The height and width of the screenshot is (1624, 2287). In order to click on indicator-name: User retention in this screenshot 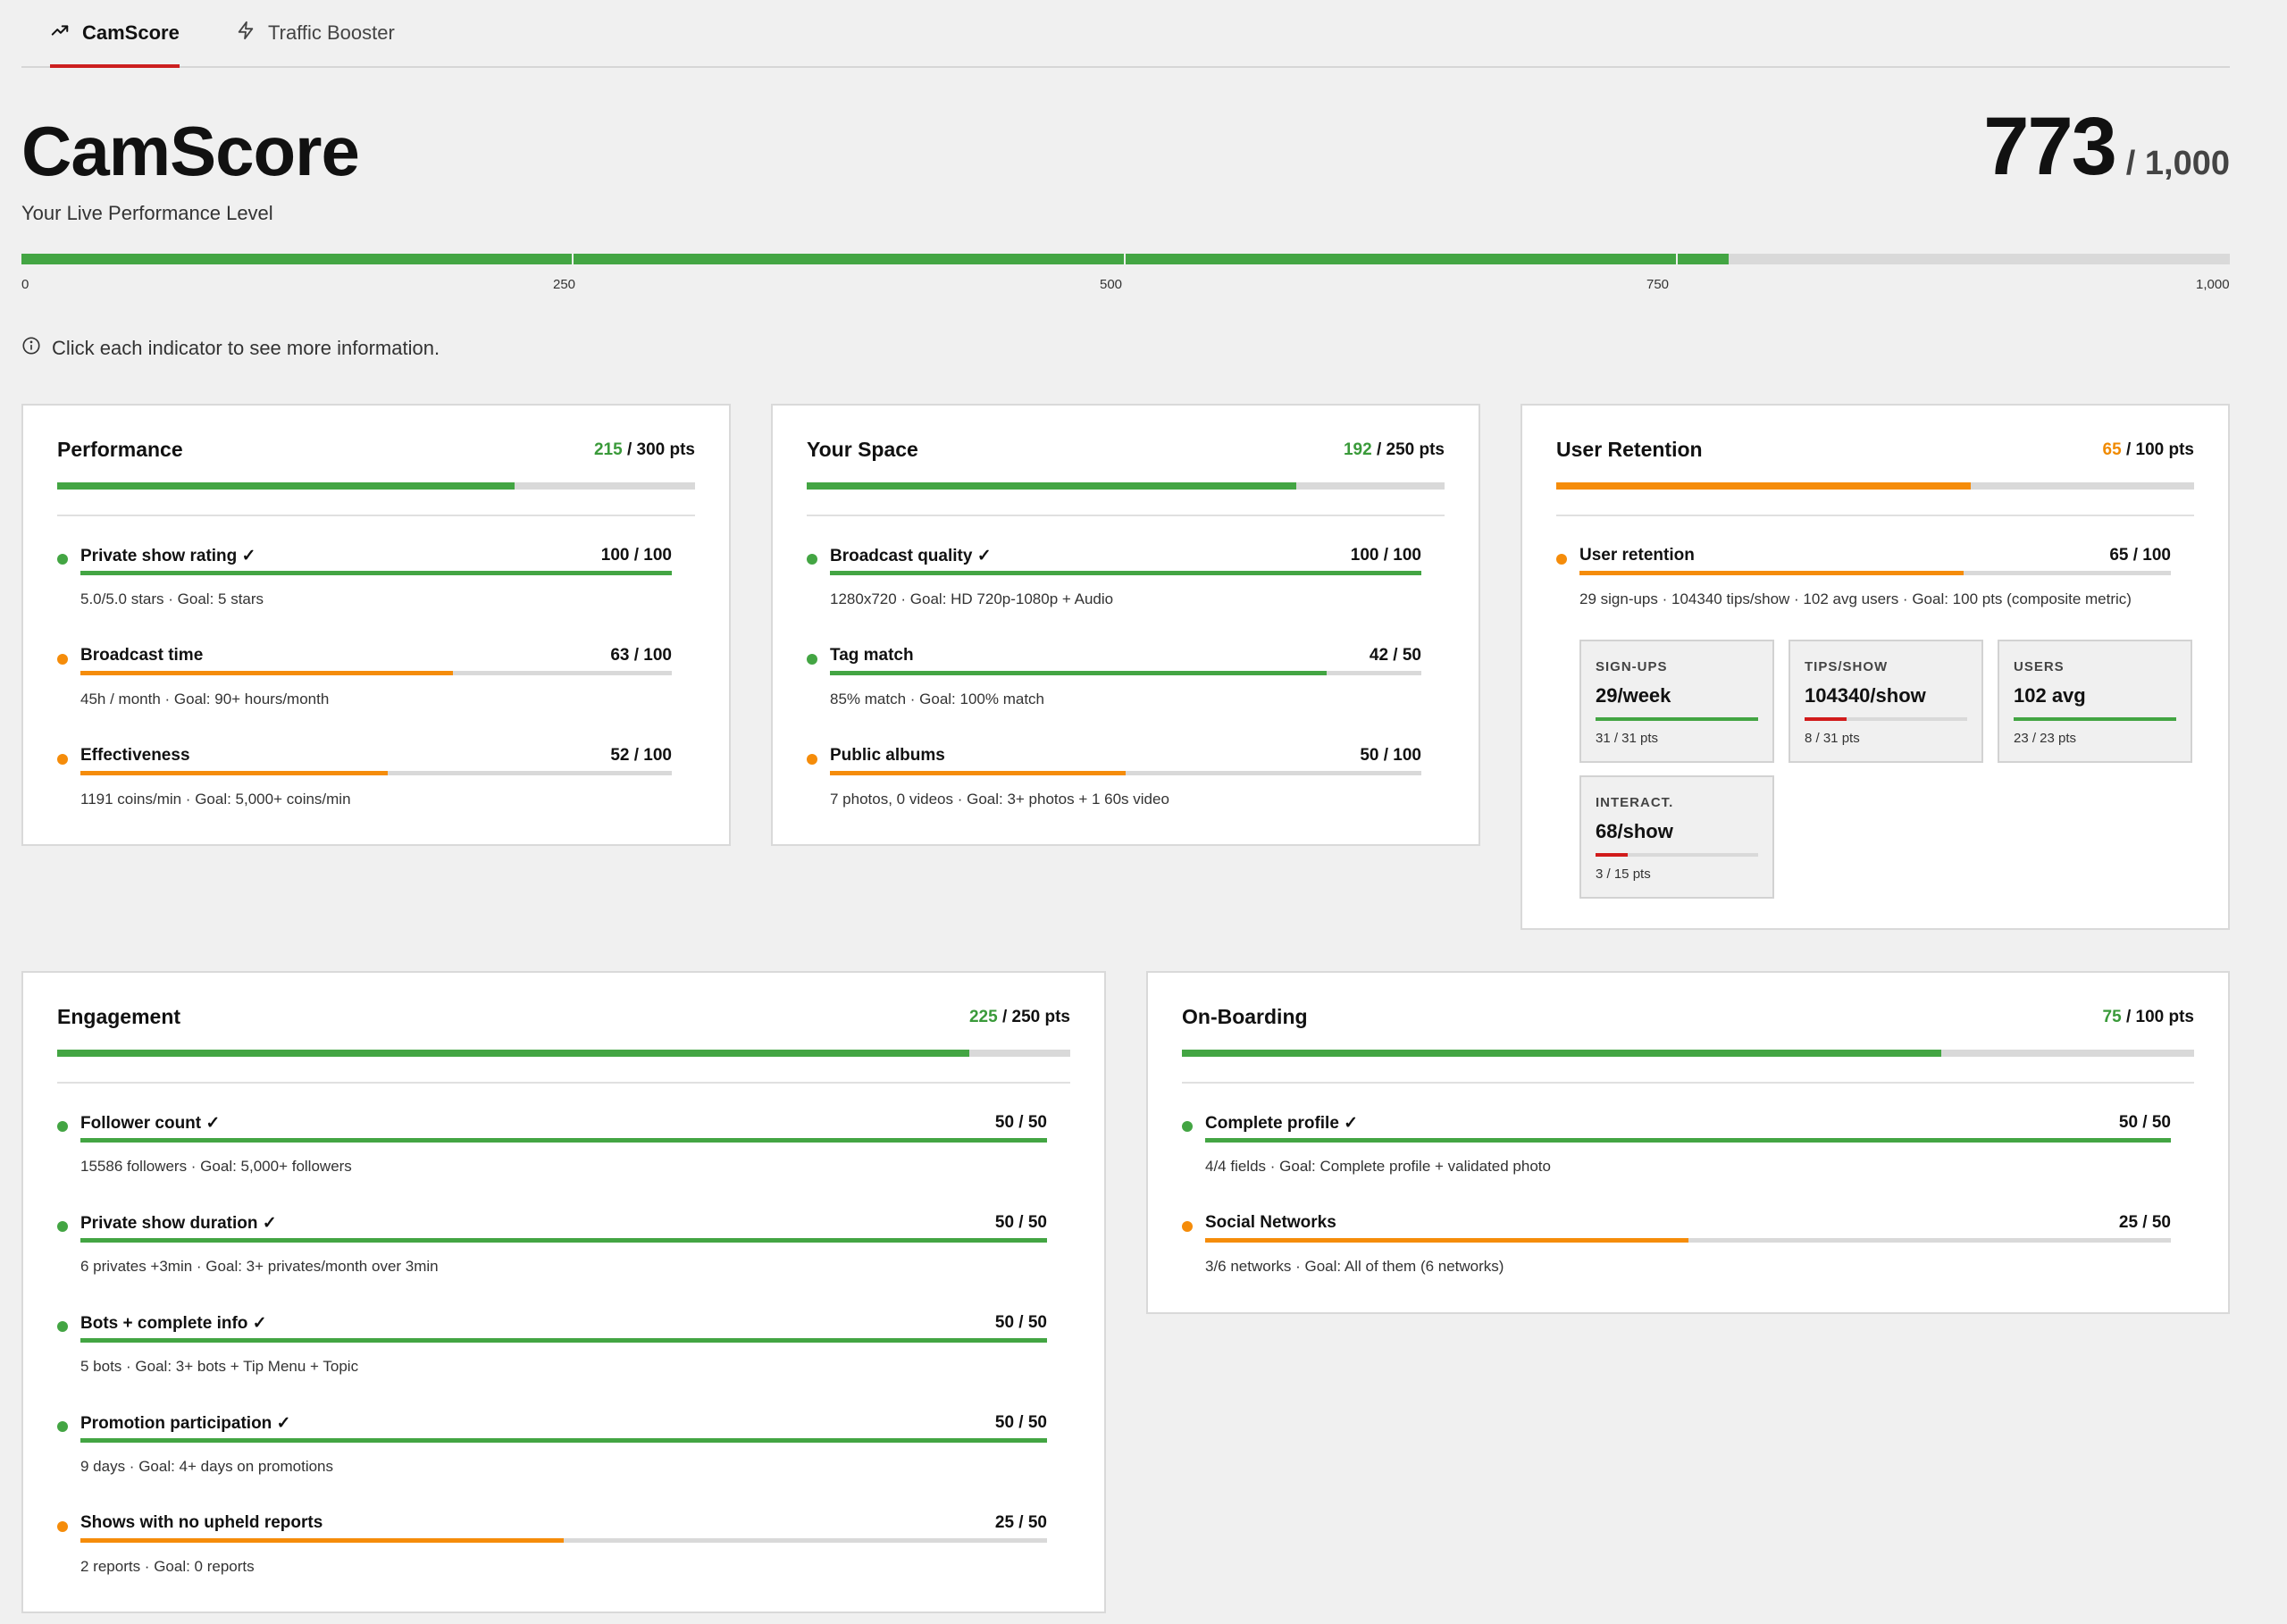, I will do `click(1637, 555)`.